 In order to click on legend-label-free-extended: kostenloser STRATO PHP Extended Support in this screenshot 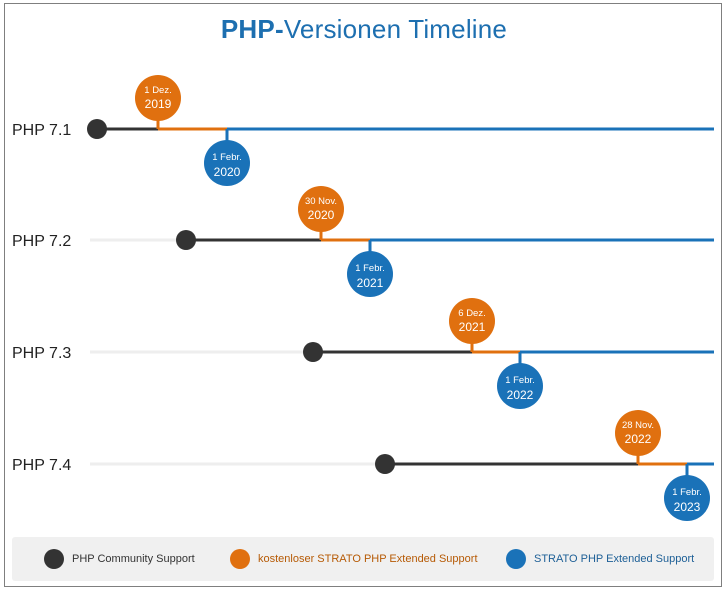, I will do `click(368, 559)`.